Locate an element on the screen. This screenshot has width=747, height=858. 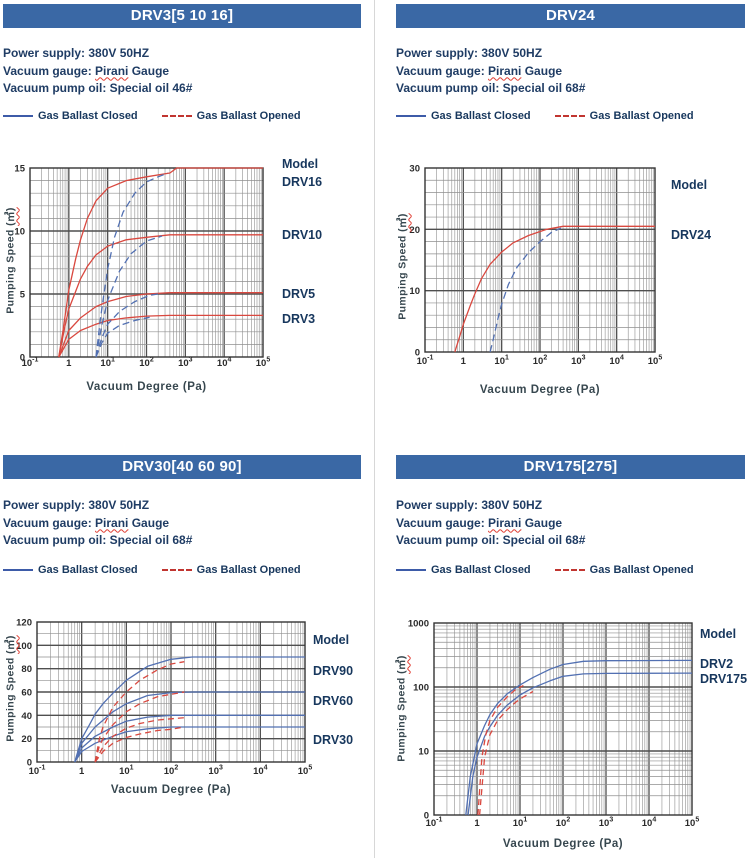
panel-title: DRV30[40 60 90] is located at coordinates (182, 466).